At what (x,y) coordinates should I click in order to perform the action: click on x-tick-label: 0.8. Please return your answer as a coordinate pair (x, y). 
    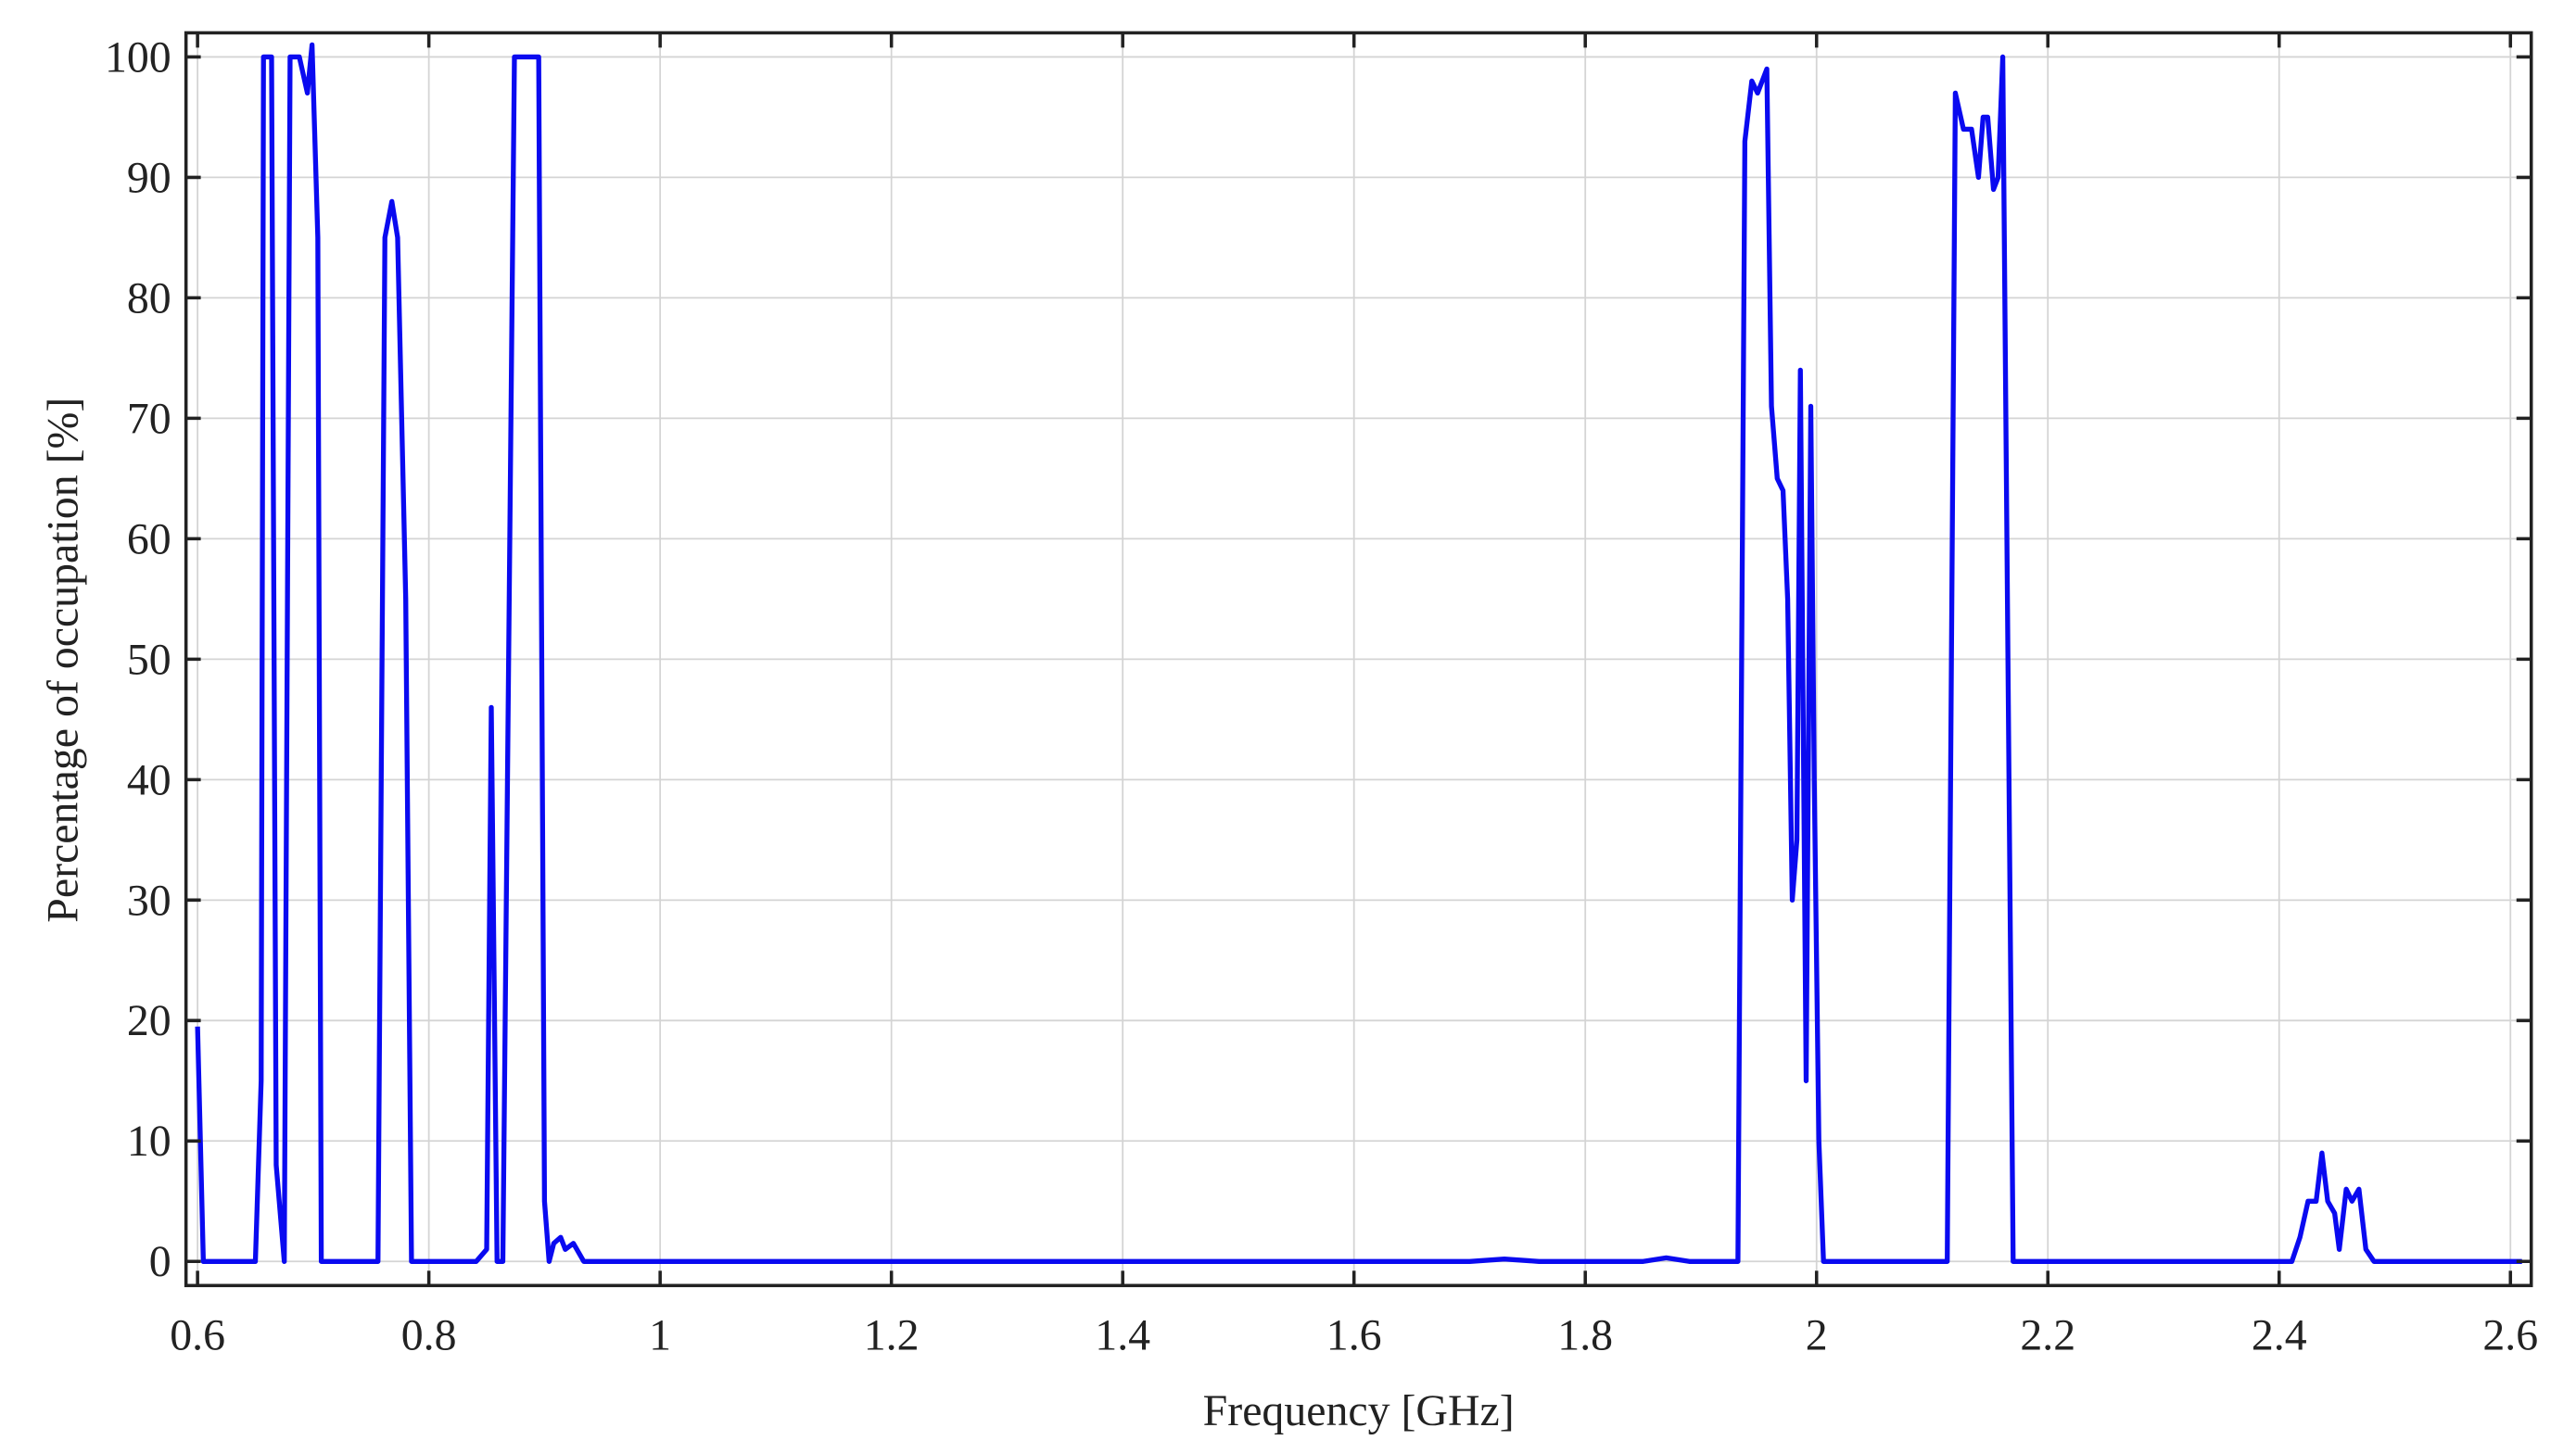
    Looking at the image, I should click on (429, 1334).